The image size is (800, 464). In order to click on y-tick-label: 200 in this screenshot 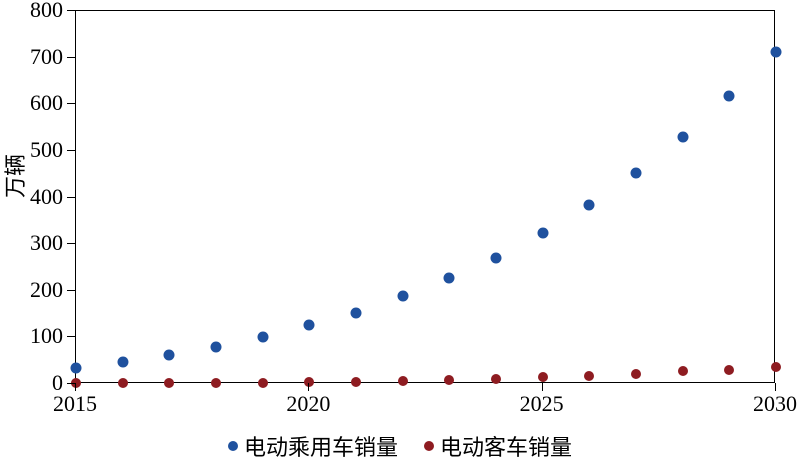, I will do `click(46, 289)`.